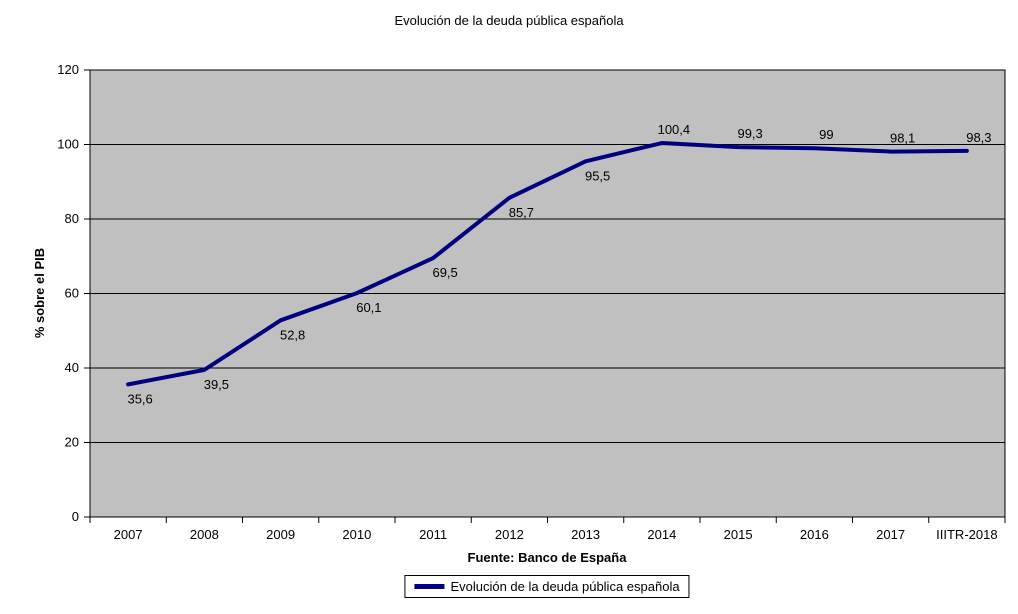 The image size is (1018, 614). Describe the element at coordinates (128, 534) in the screenshot. I see `x-tick-label: 2007` at that location.